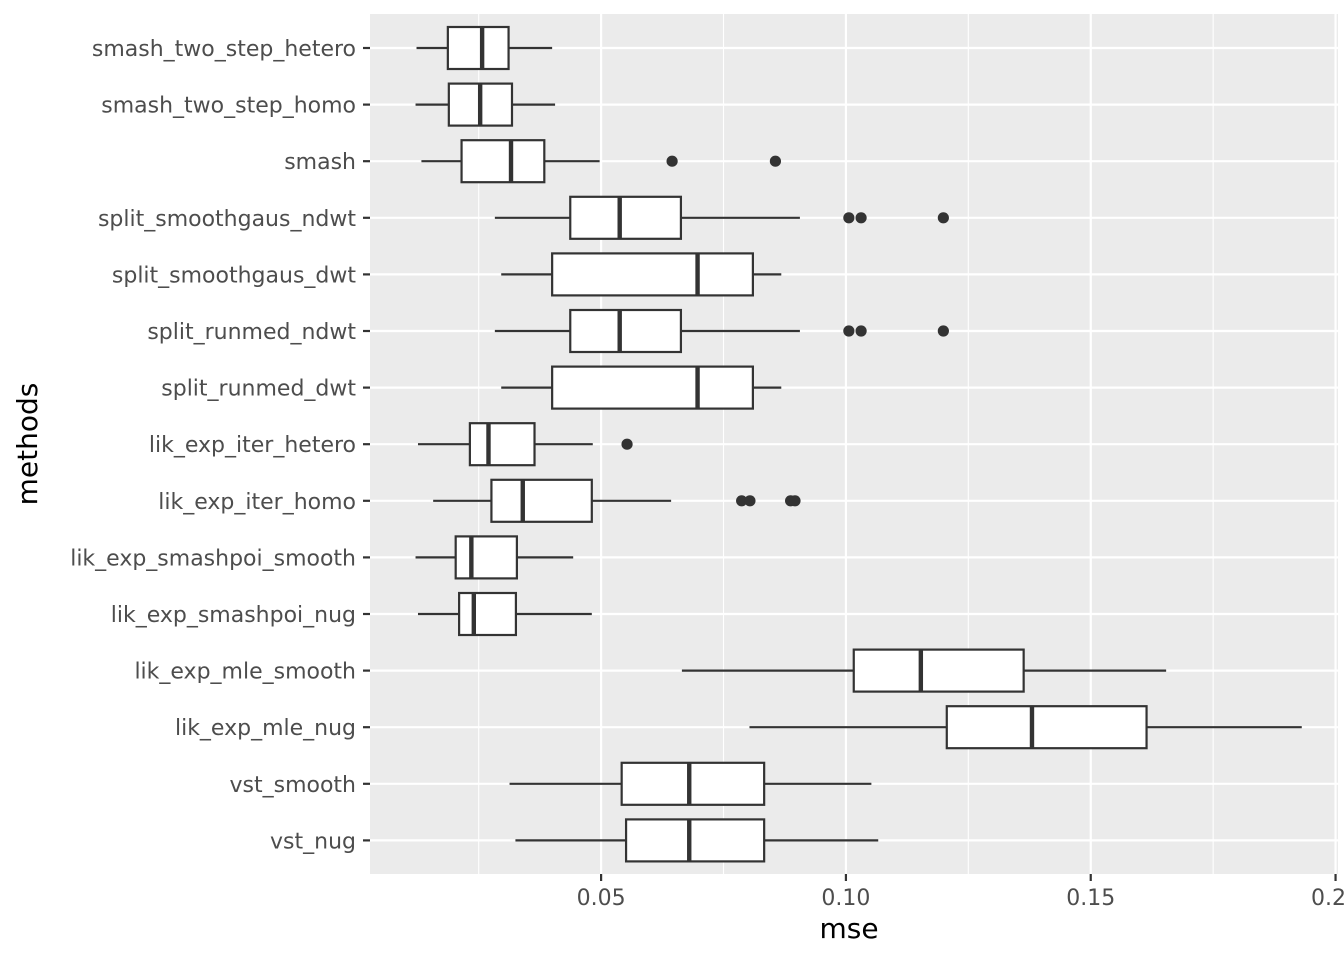 This screenshot has width=1344, height=960. What do you see at coordinates (233, 615) in the screenshot?
I see `y-tick-label: lik_exp_smashpoi_nug` at bounding box center [233, 615].